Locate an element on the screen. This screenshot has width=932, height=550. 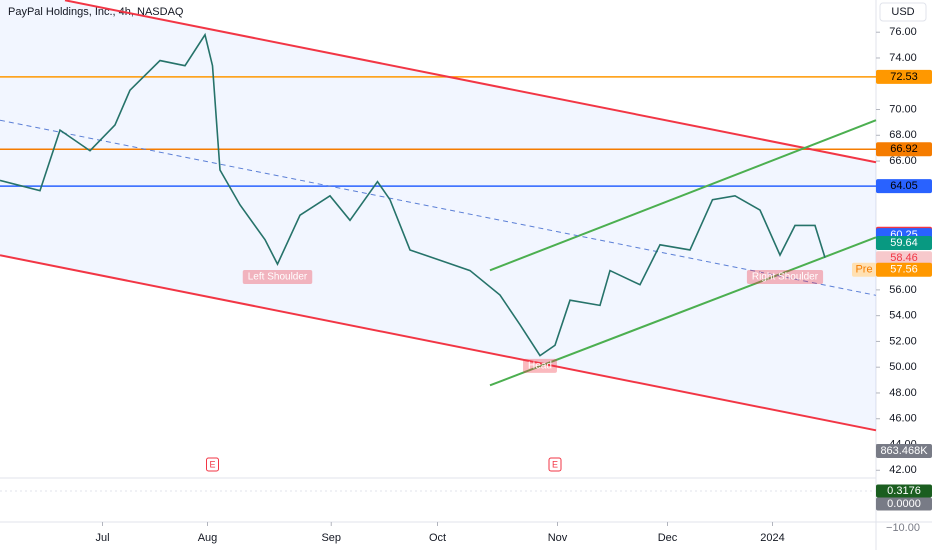
volume-label: 863.468K is located at coordinates (904, 451).